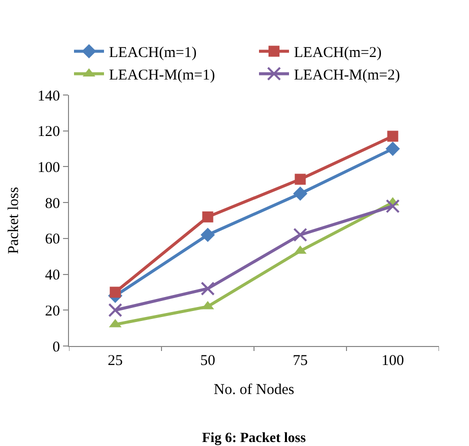 The height and width of the screenshot is (446, 469). Describe the element at coordinates (49, 132) in the screenshot. I see `y-tick-label: 120` at that location.